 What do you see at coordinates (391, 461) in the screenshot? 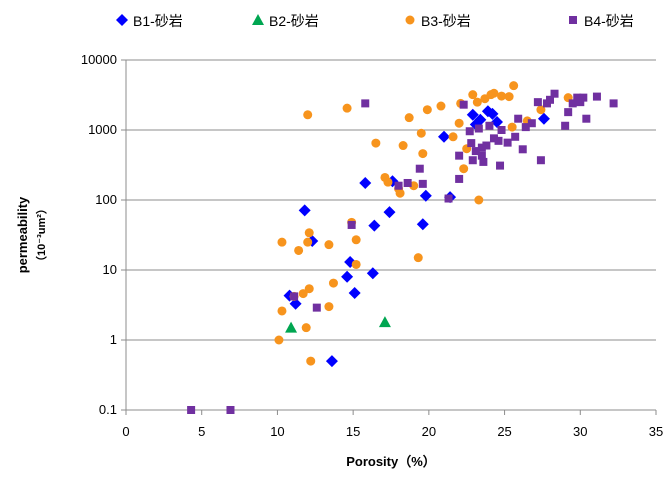
I see `x-axis-title: Porosity（%）` at bounding box center [391, 461].